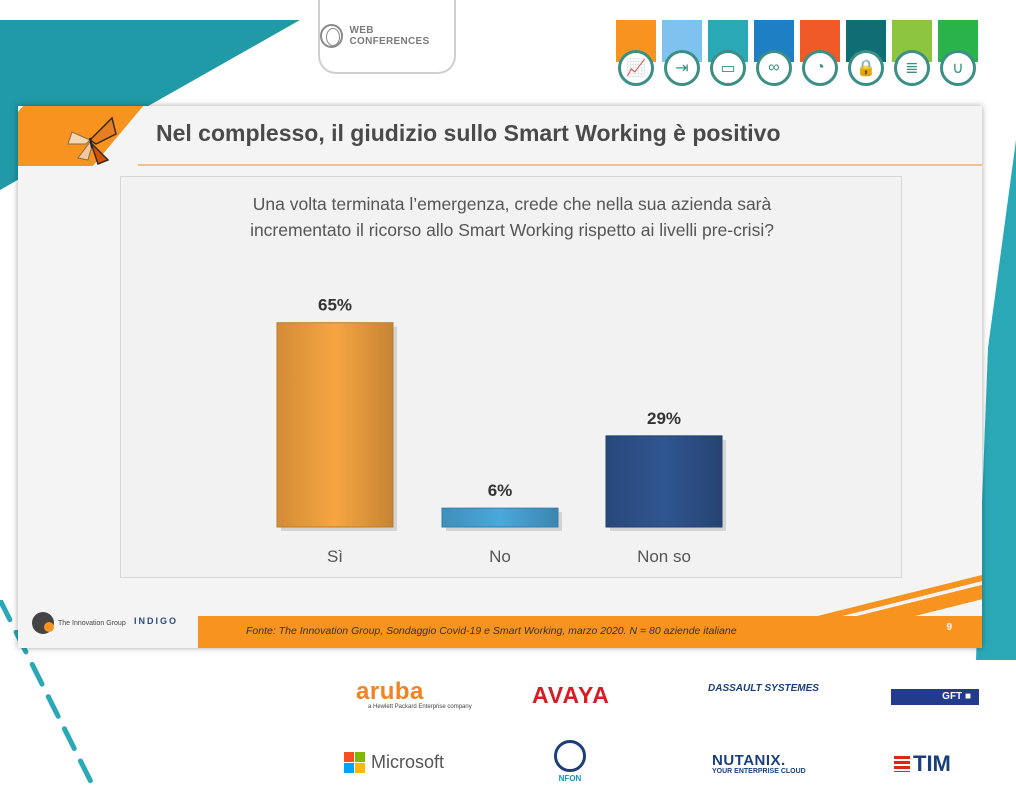 Image resolution: width=1016 pixels, height=797 pixels. Describe the element at coordinates (570, 778) in the screenshot. I see `nfon-label: NFON` at that location.